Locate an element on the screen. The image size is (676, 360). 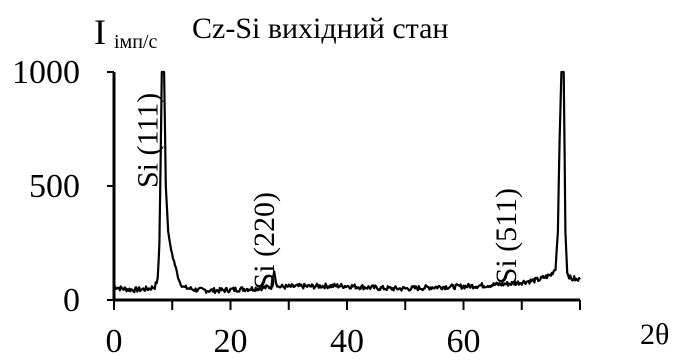
y-tick-label: 1000 is located at coordinates (46, 72).